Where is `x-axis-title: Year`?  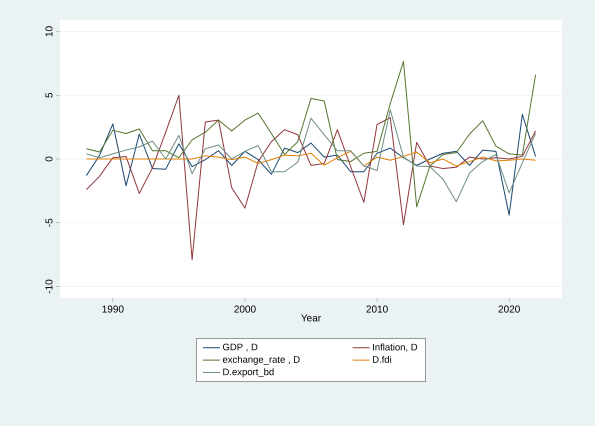 x-axis-title: Year is located at coordinates (311, 318).